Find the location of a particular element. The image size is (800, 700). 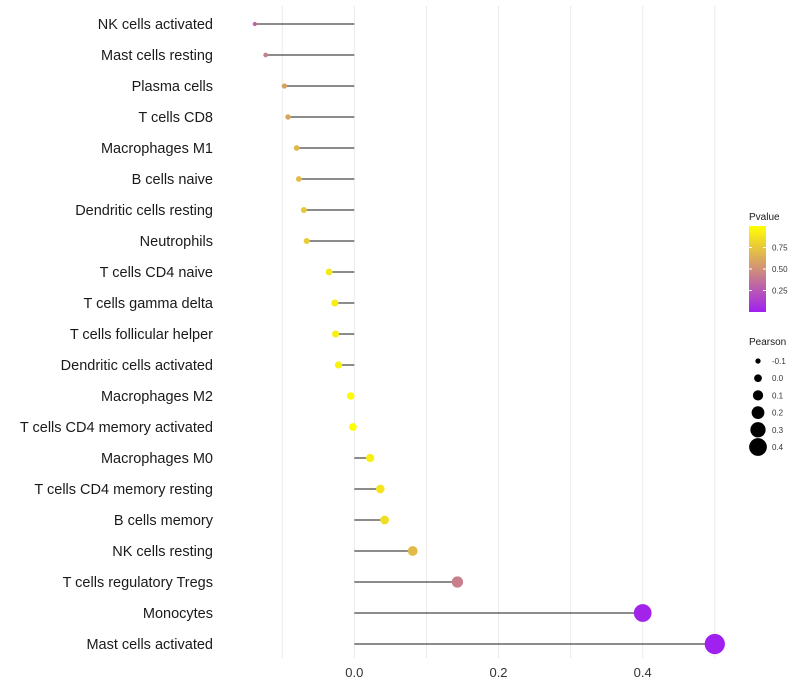

pearson-legend-title: Pearson is located at coordinates (767, 342).